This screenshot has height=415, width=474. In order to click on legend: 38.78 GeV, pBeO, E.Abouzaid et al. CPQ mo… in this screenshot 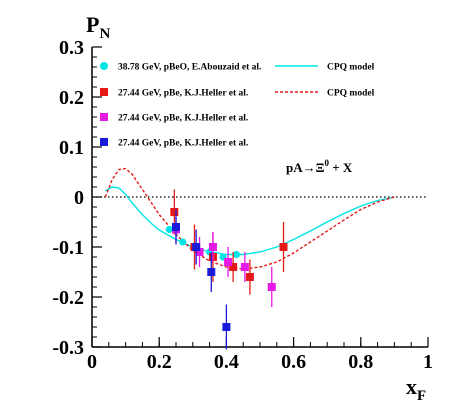, I will do `click(237, 105)`.